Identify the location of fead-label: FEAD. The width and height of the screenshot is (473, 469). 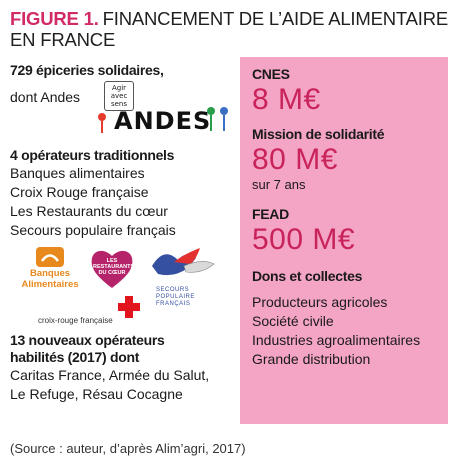
(270, 214).